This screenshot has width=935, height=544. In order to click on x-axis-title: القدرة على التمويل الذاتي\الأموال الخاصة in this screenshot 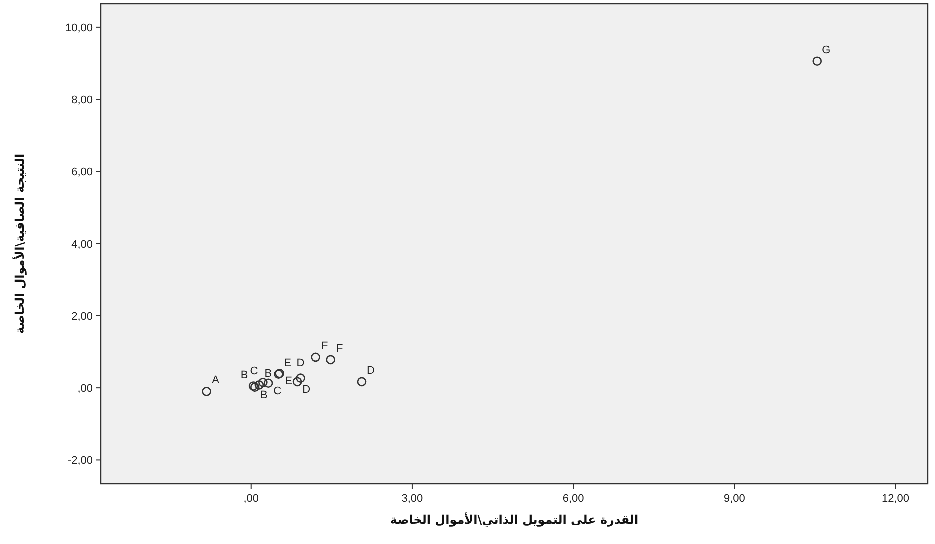, I will do `click(514, 519)`.